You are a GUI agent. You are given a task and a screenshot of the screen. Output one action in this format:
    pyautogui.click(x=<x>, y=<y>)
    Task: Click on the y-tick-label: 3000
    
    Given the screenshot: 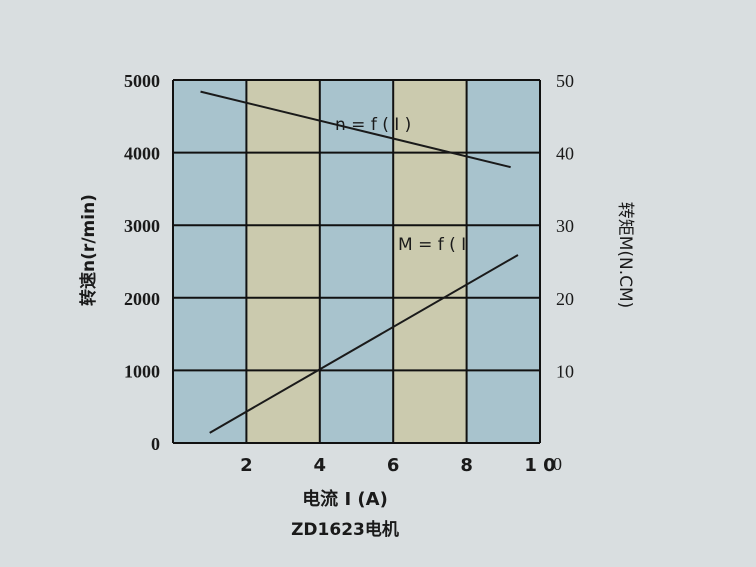 What is the action you would take?
    pyautogui.click(x=142, y=226)
    